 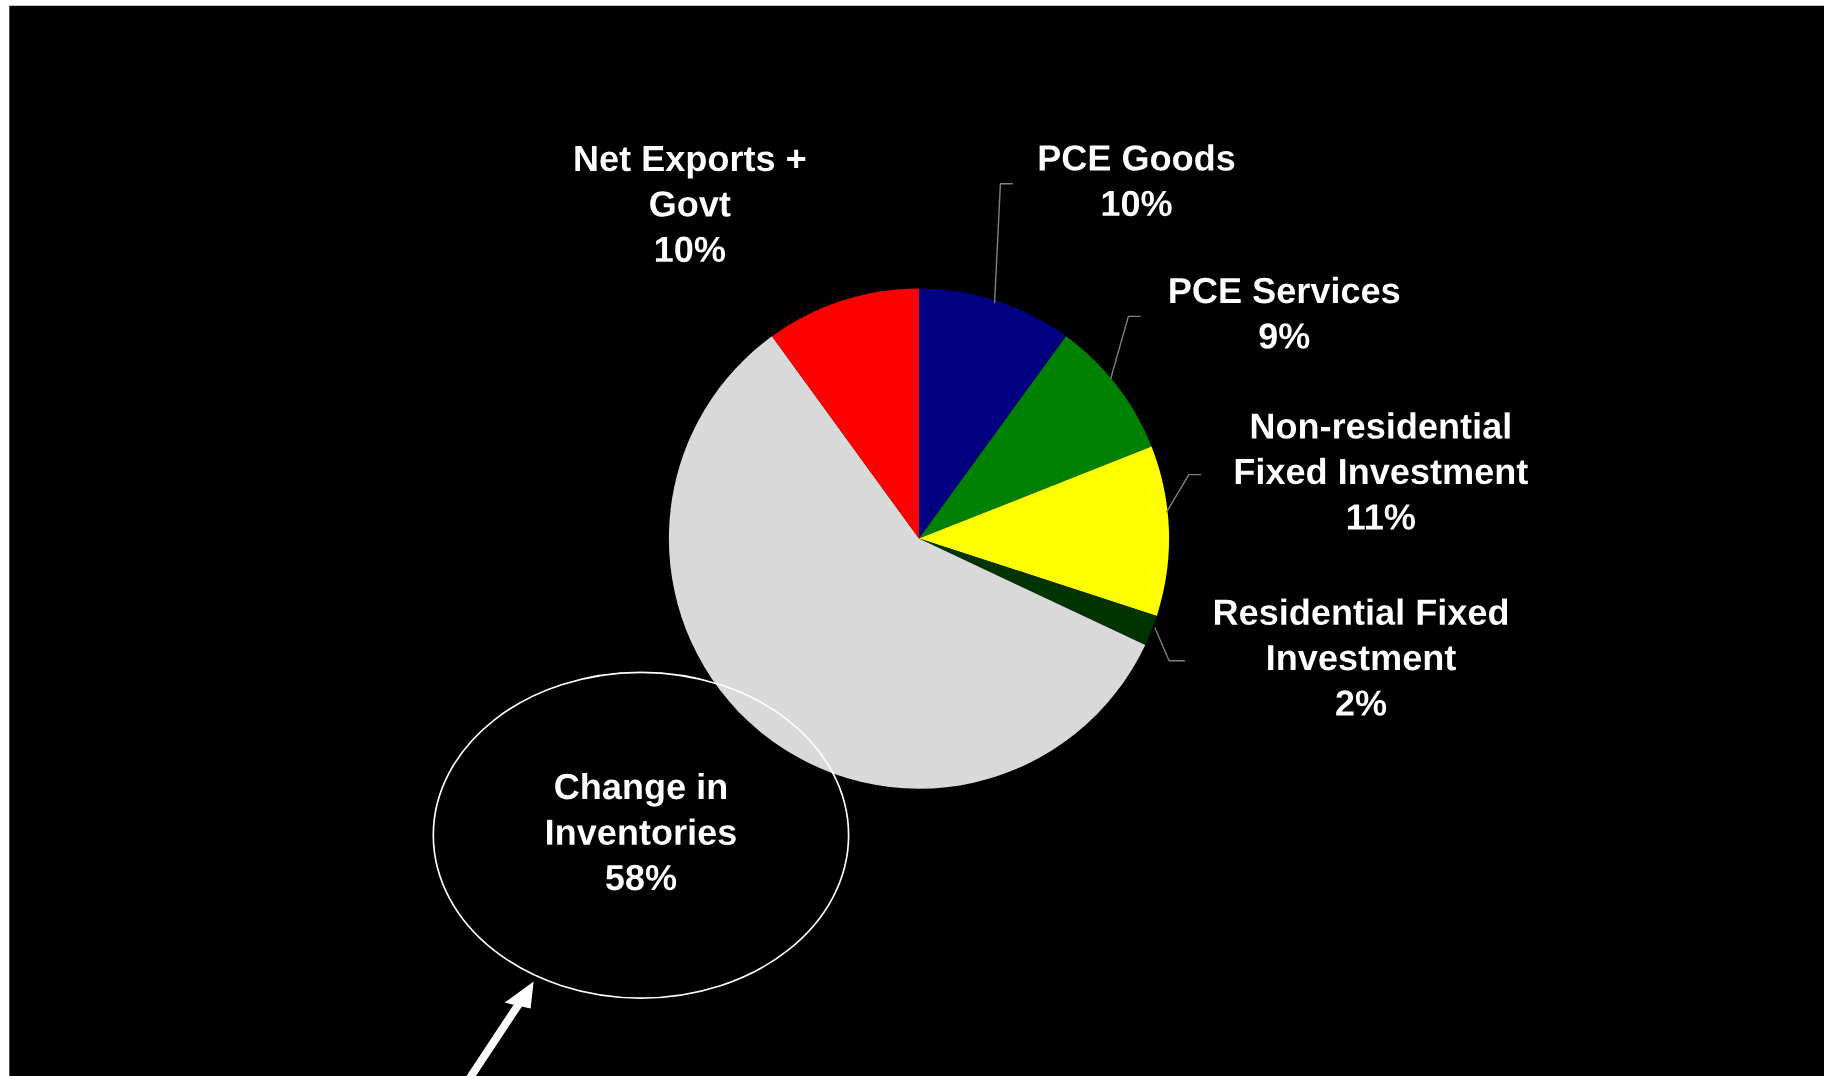 I want to click on slice-label: Non-residential Fixed Investment, so click(x=1381, y=448).